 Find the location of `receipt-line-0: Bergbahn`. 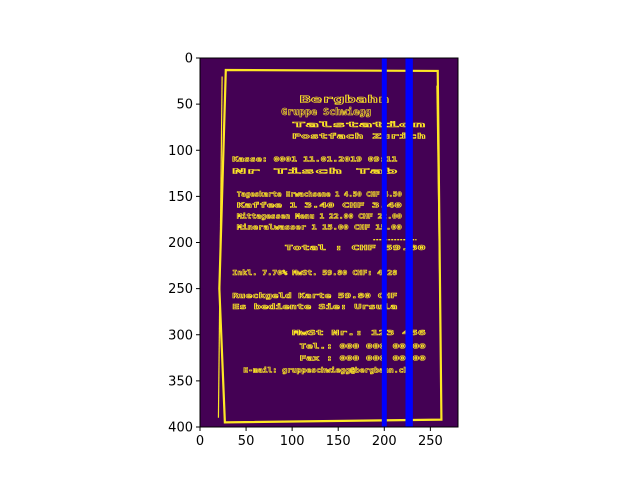

receipt-line-0: Bergbahn is located at coordinates (345, 99).